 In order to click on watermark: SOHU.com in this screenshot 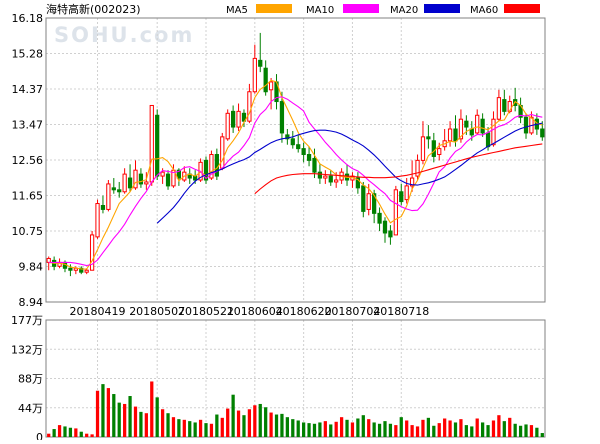, I will do `click(124, 35)`.